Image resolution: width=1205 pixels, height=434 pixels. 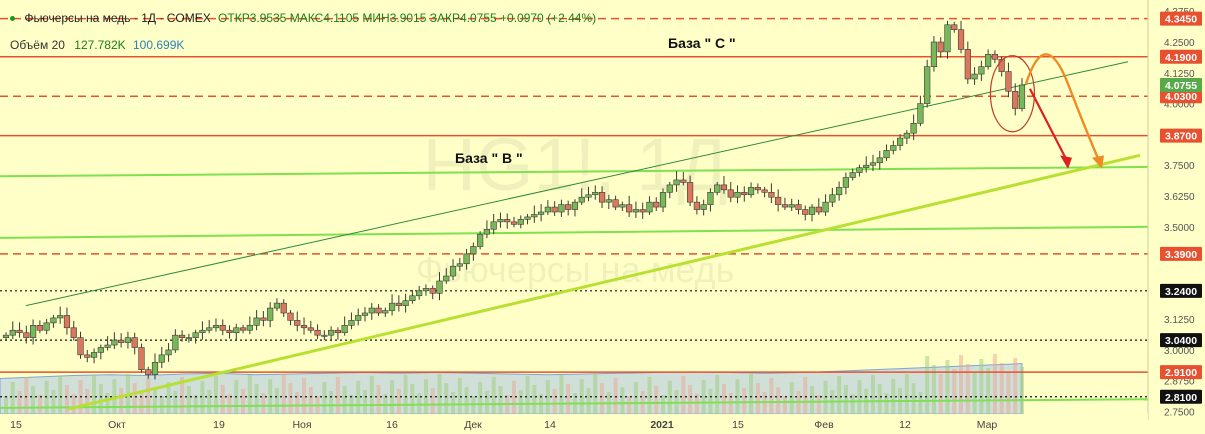 What do you see at coordinates (1098, 162) in the screenshot?
I see `orange-arrow-head` at bounding box center [1098, 162].